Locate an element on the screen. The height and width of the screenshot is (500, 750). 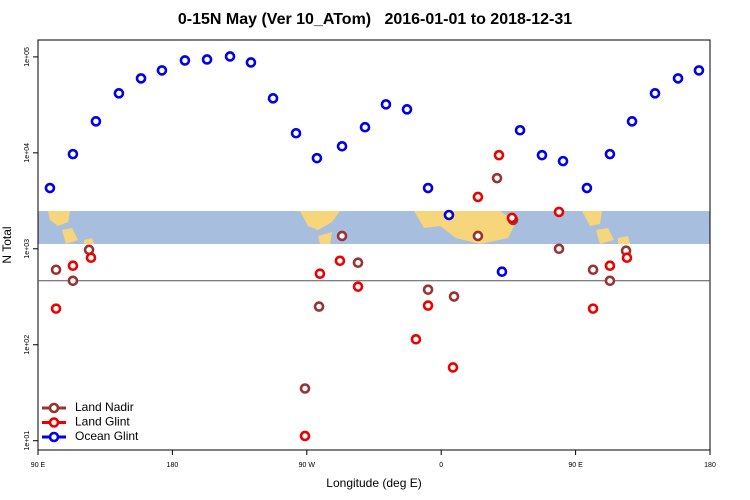
y-axis-label: N Total is located at coordinates (7, 244).